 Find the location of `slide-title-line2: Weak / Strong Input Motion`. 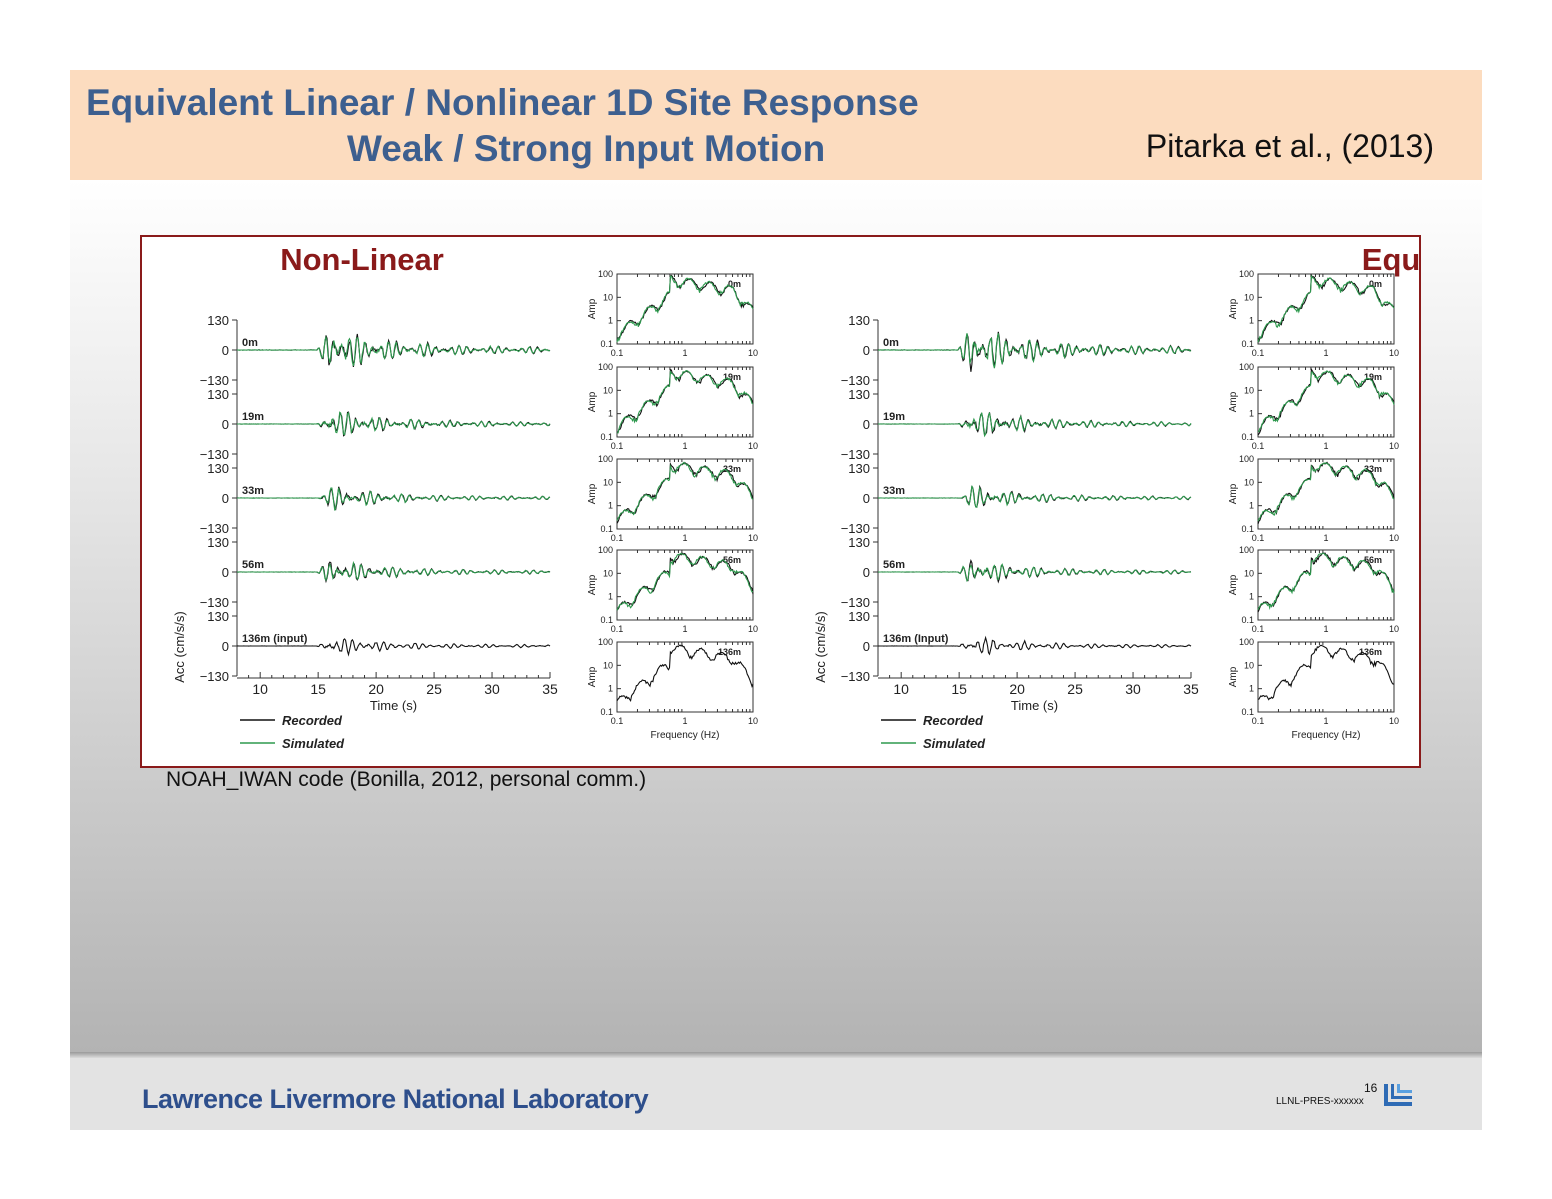

slide-title-line2: Weak / Strong Input Motion is located at coordinates (586, 148).